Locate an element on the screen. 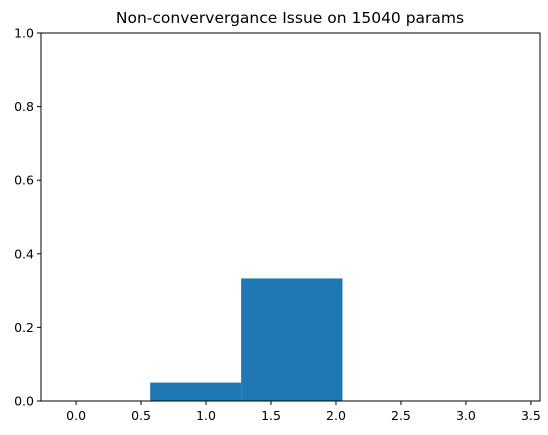 This screenshot has width=548, height=435. y-axis: 0.0 0.2 0.4 0.6 0.8 1.0 is located at coordinates (27, 217).